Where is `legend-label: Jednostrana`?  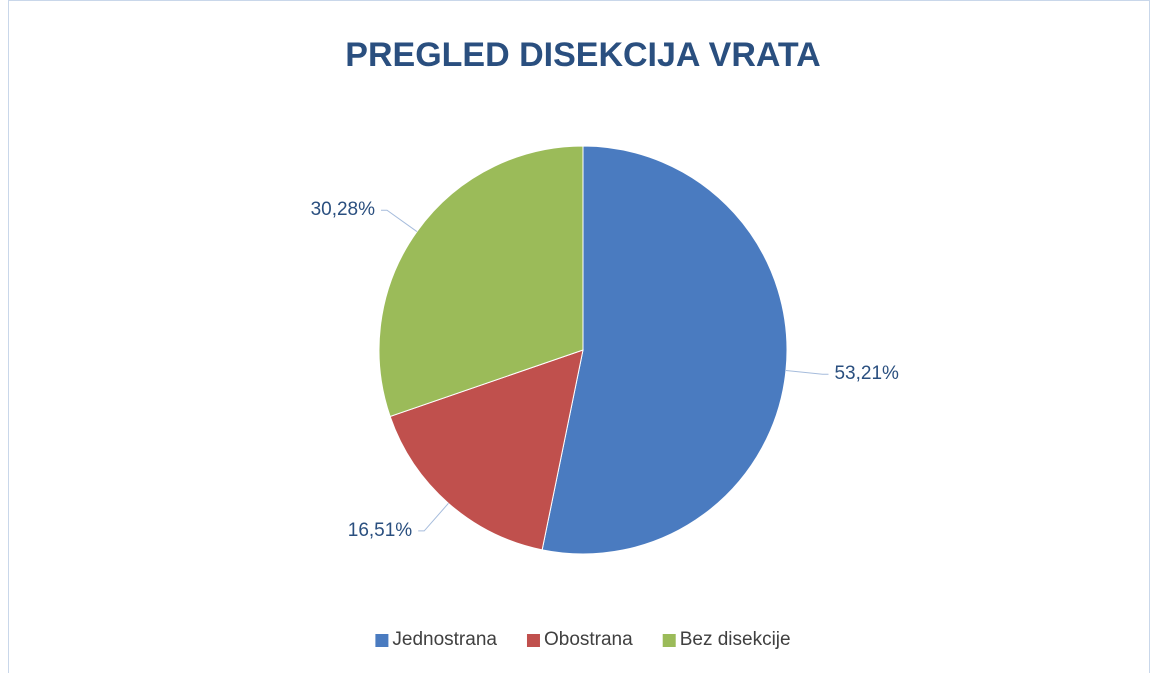 legend-label: Jednostrana is located at coordinates (444, 639).